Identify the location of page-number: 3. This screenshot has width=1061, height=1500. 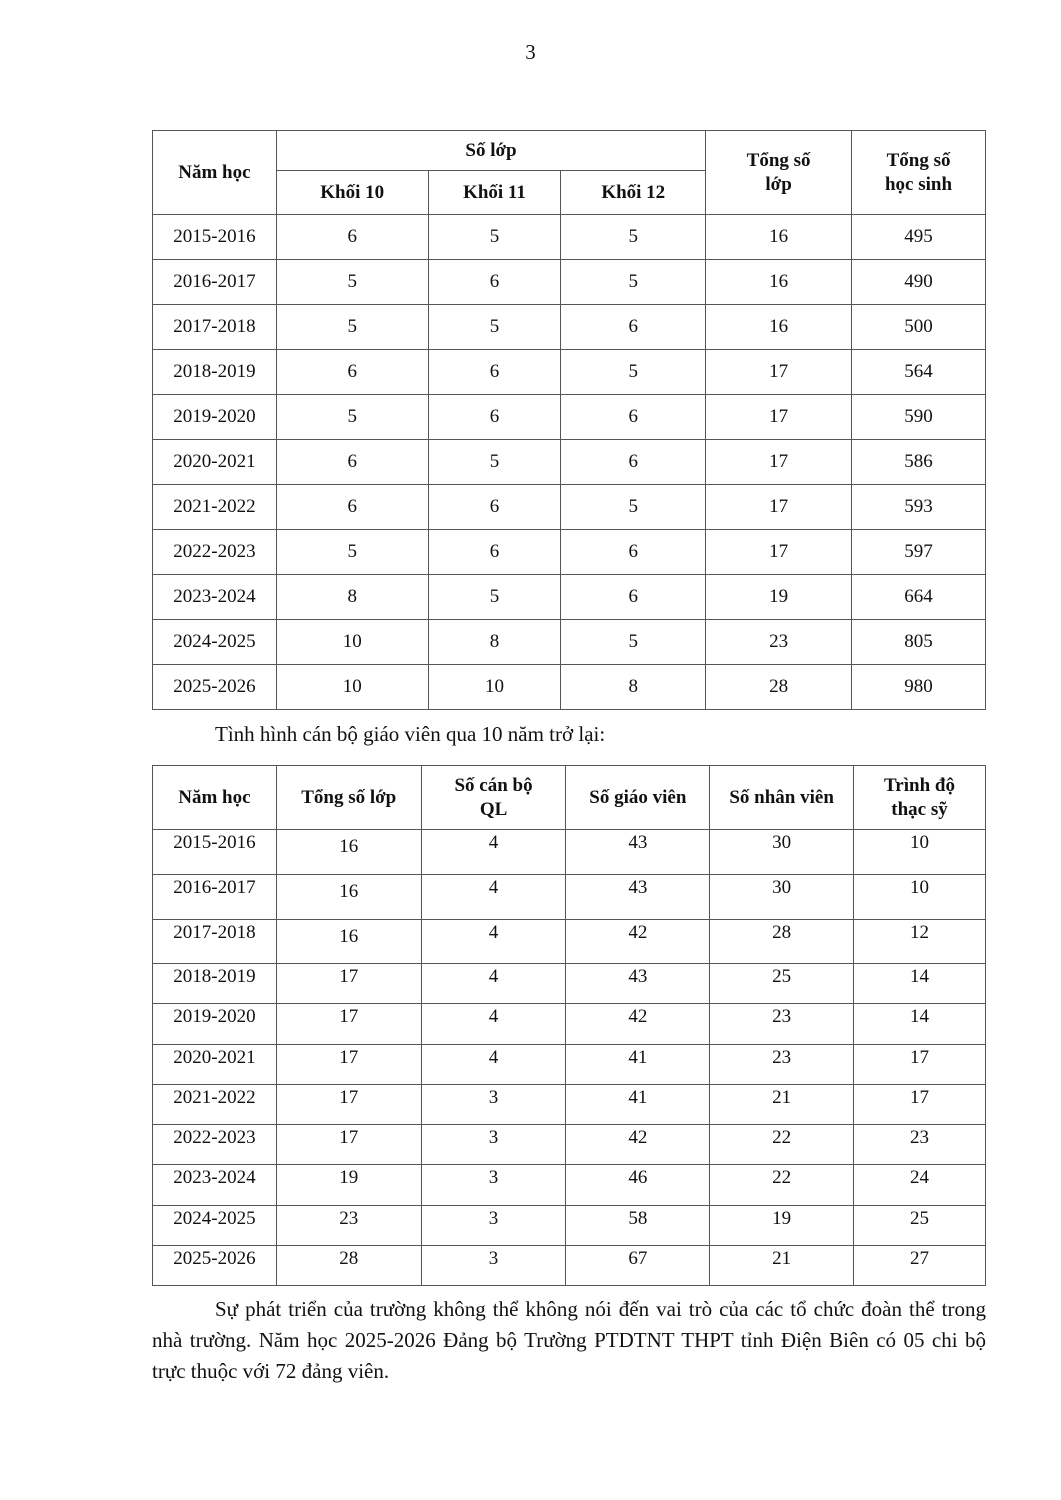
(530, 52).